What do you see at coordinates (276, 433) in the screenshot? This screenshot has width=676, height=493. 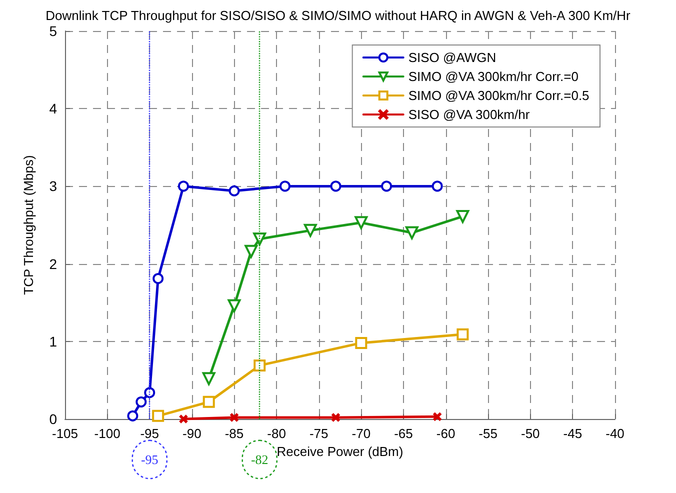 I see `x-tick-label: -80` at bounding box center [276, 433].